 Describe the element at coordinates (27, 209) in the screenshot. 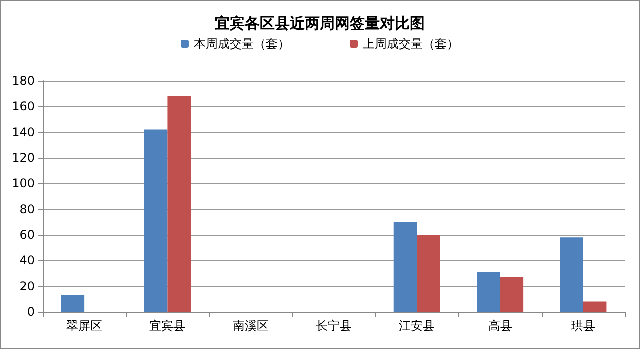

I see `y-tick-label: 80` at that location.